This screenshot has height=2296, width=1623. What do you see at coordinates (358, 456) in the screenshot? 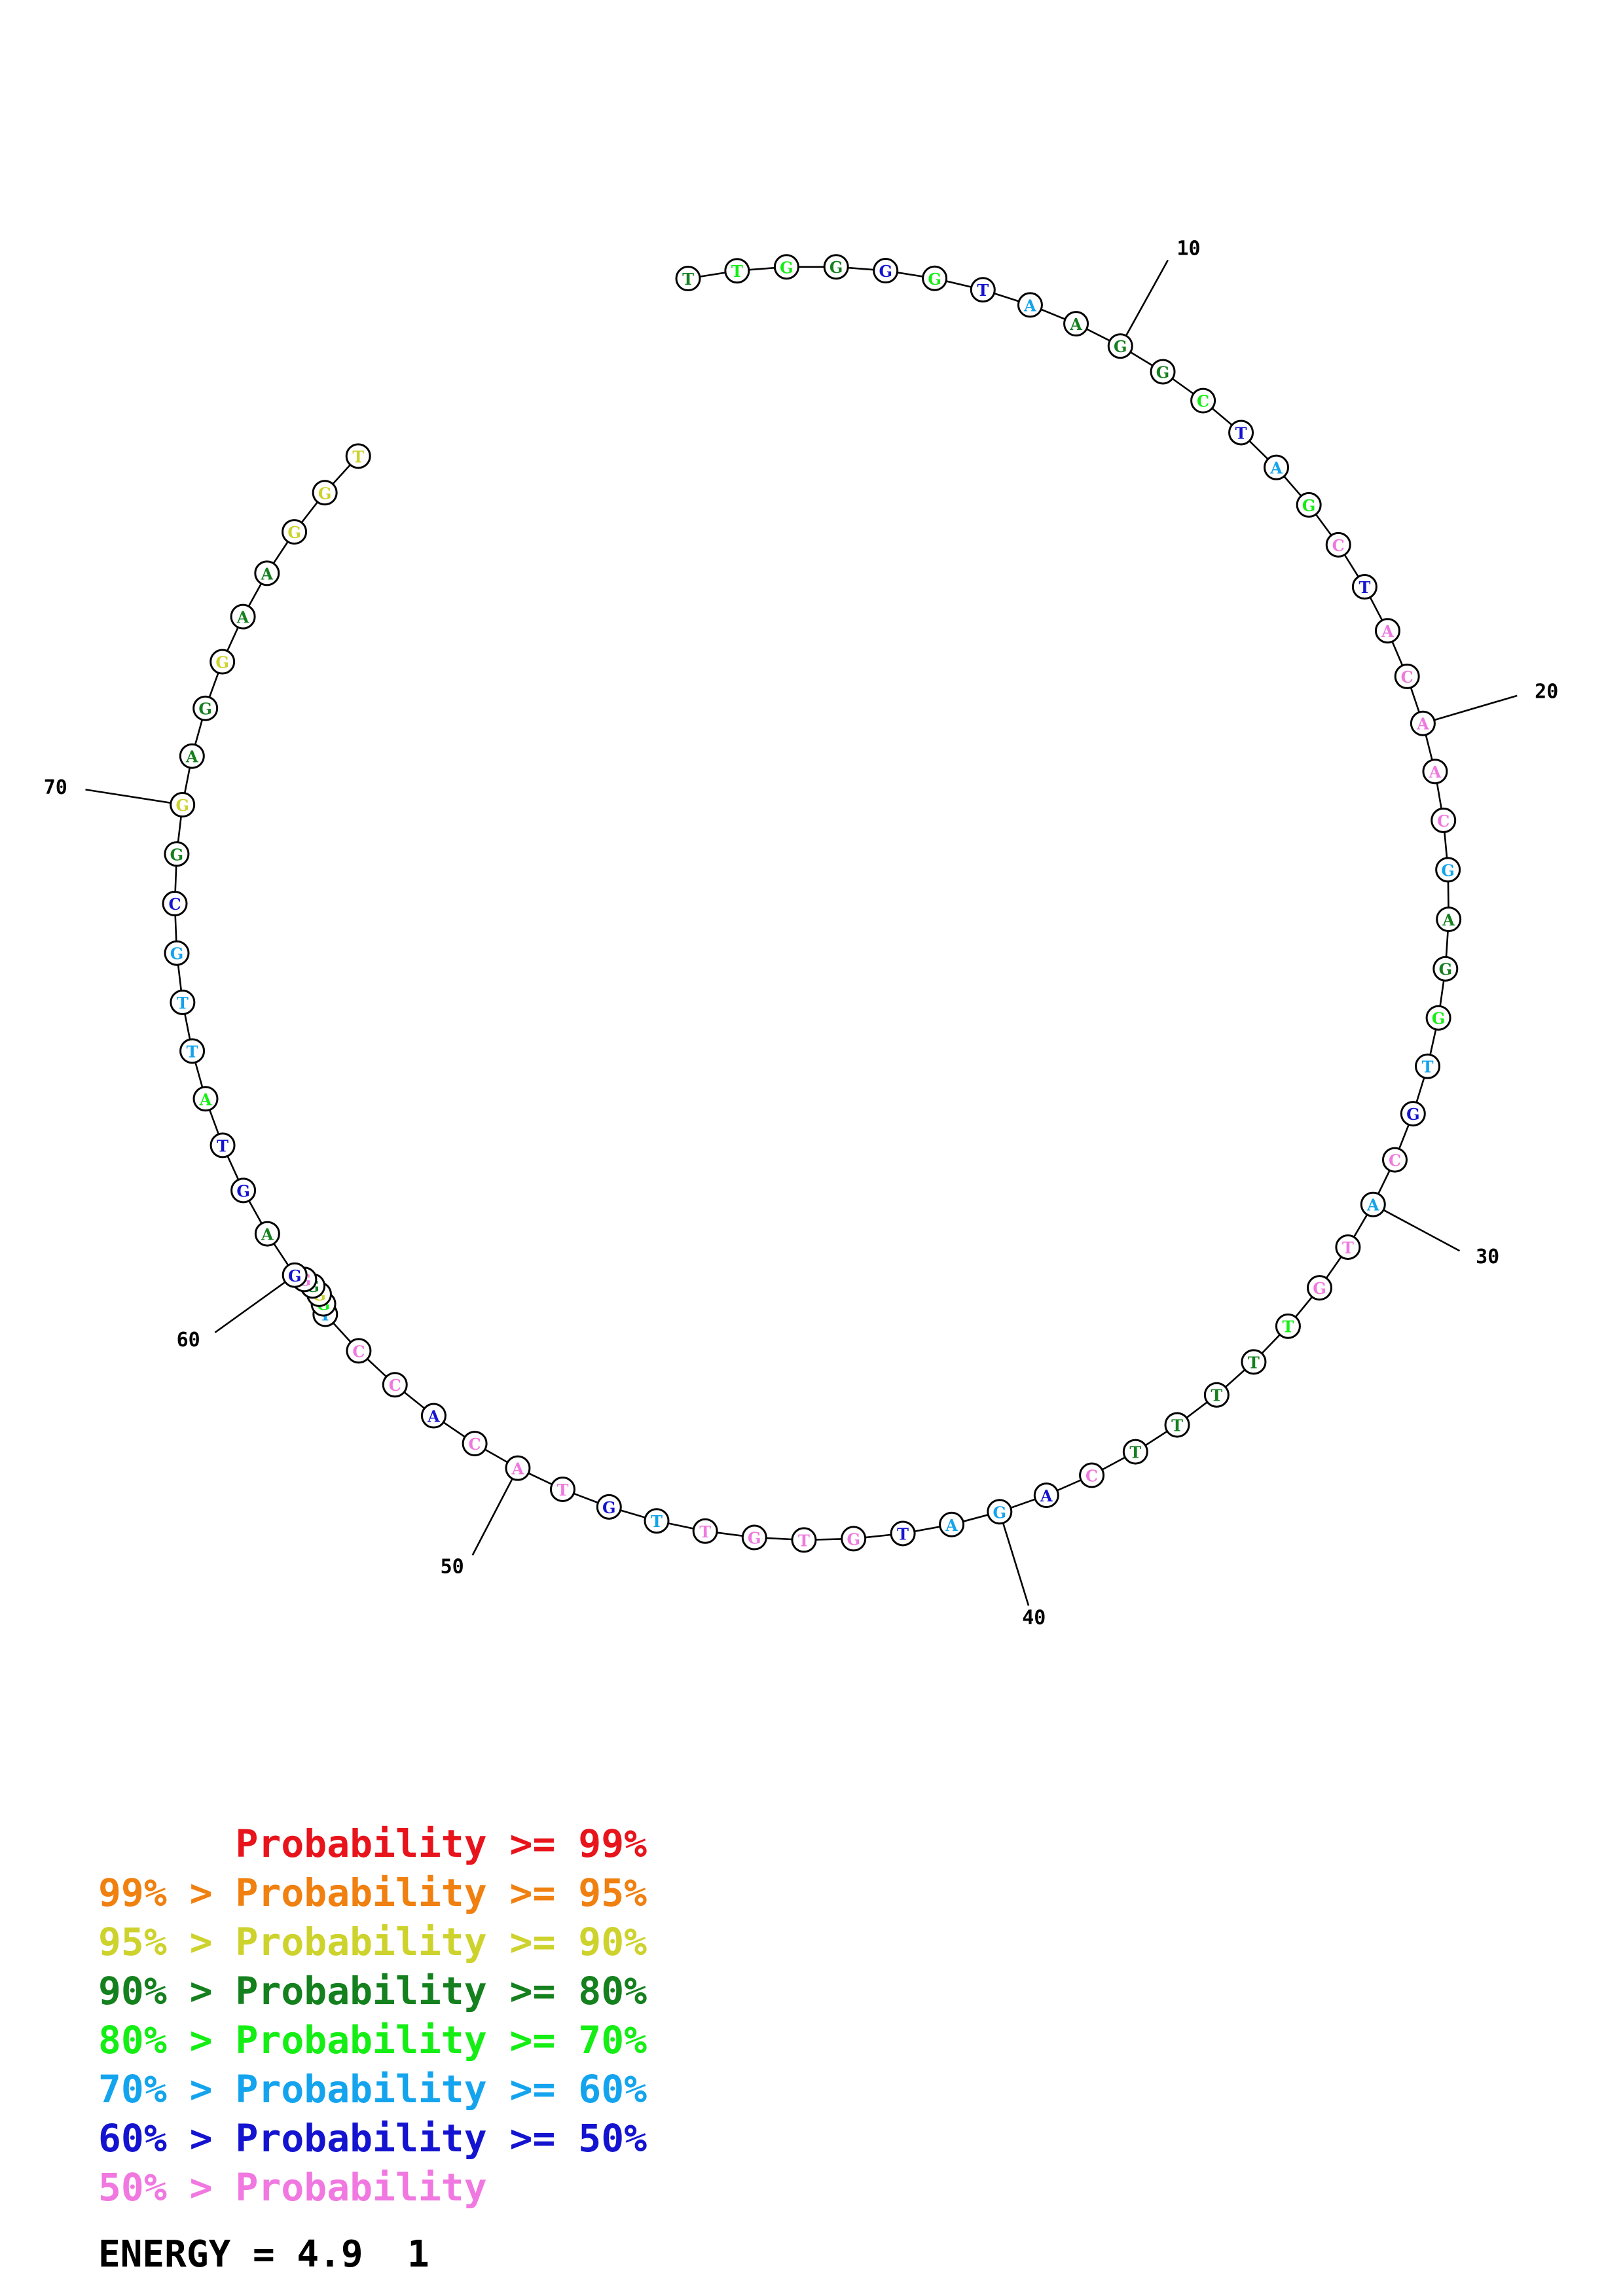
I see `nucleotide-78: T` at bounding box center [358, 456].